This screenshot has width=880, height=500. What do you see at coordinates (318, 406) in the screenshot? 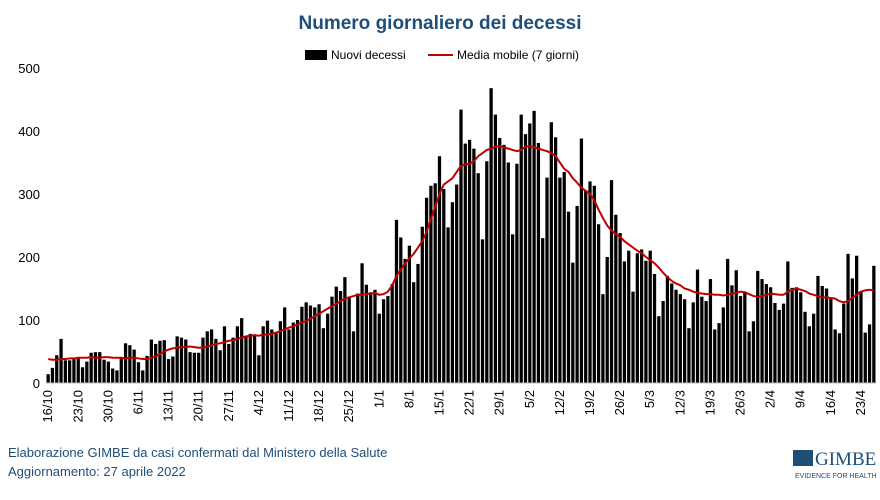
I see `x-tick-label: 18/12` at bounding box center [318, 406].